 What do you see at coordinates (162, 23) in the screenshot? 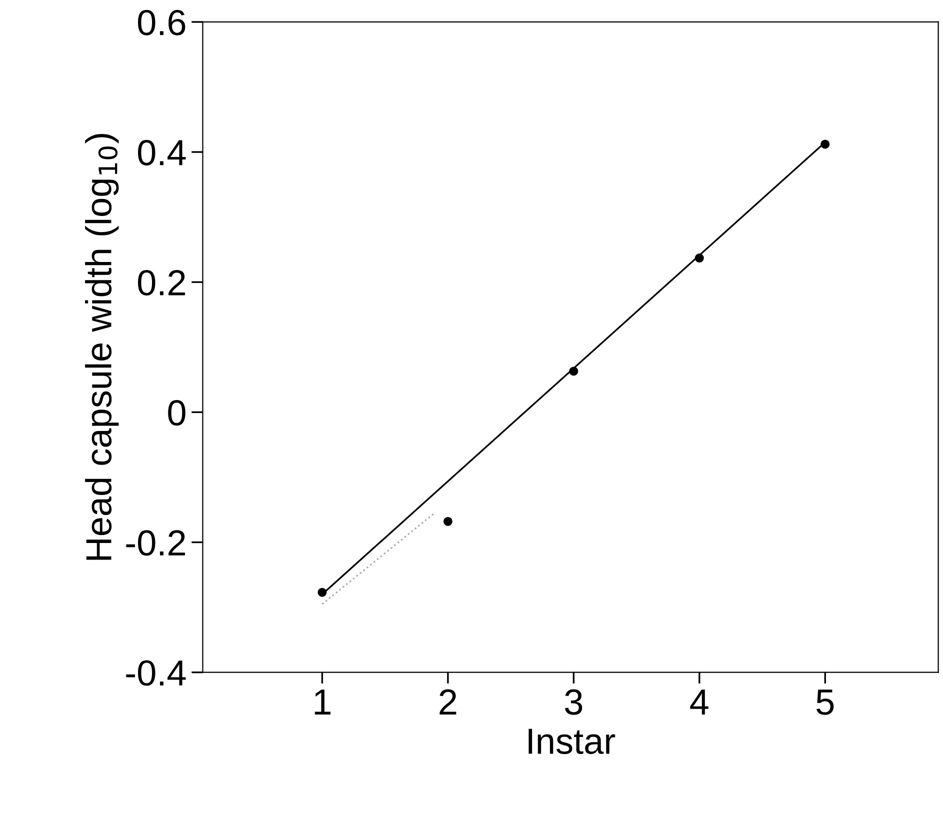
I see `y-tick-label: 0.6` at bounding box center [162, 23].